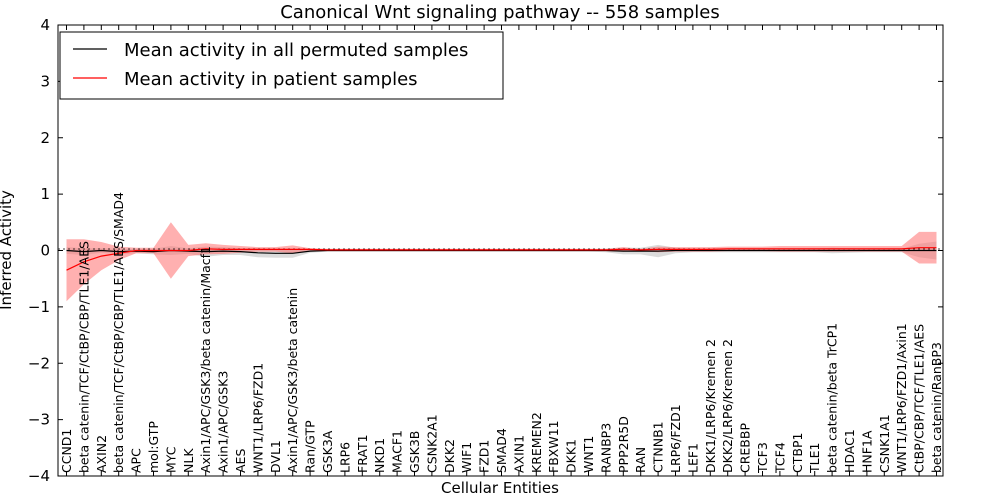 This screenshot has width=1000, height=500. I want to click on x-axis-label: Cellular Entities, so click(500, 488).